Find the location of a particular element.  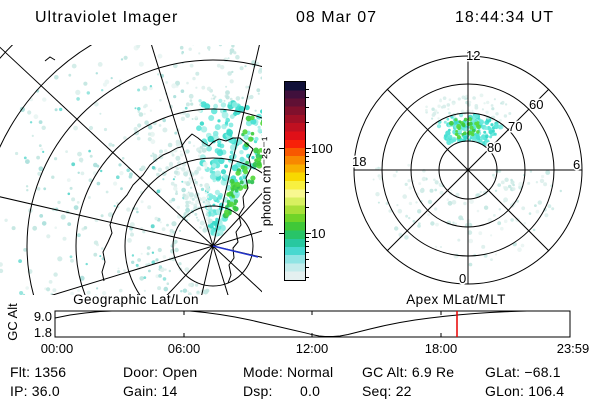

mlt-spoke is located at coordinates (468, 170).